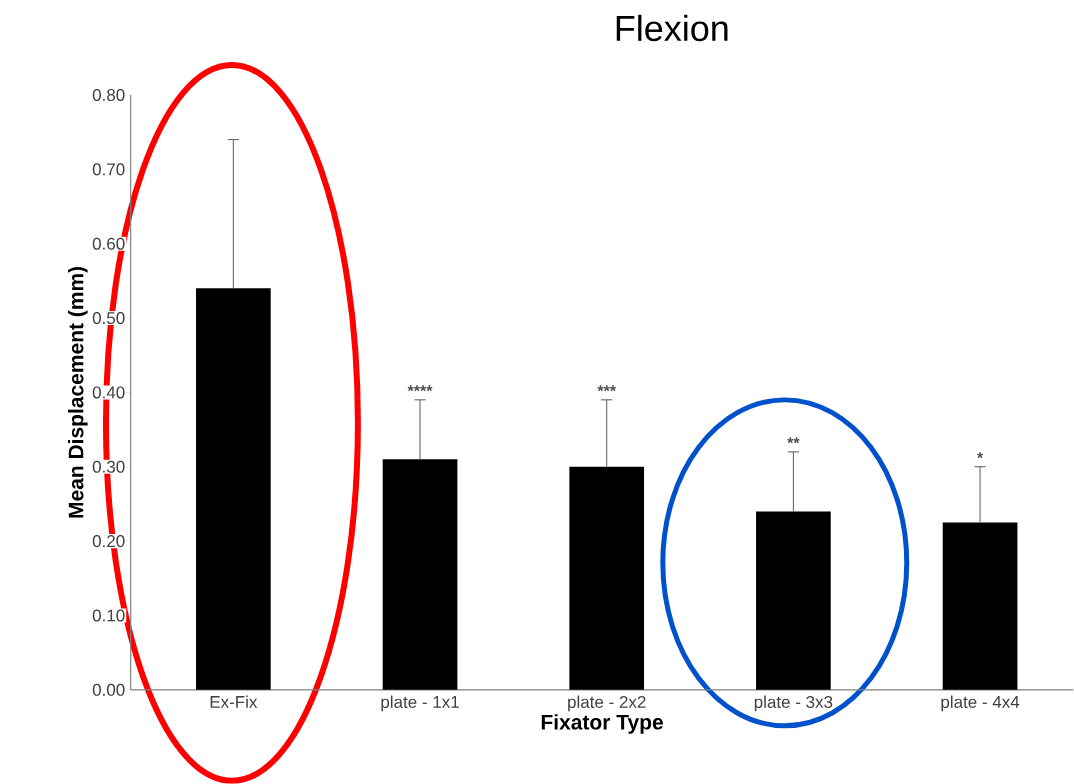 The width and height of the screenshot is (1074, 784). I want to click on annotation: *, so click(980, 455).